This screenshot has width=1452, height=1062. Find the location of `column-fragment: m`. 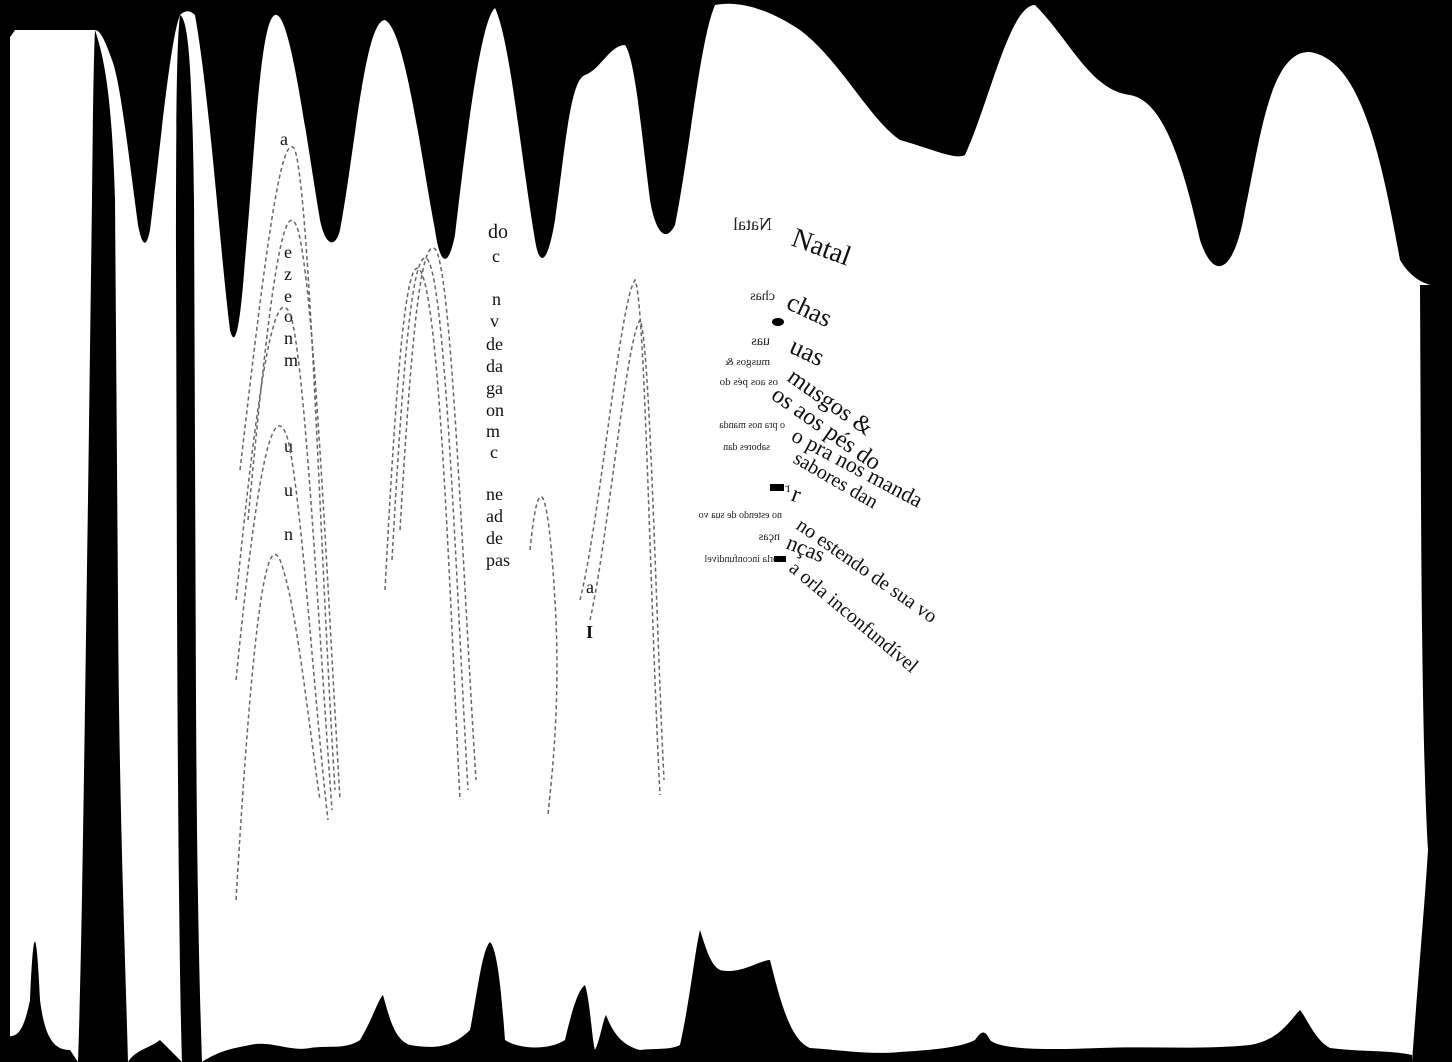

column-fragment: m is located at coordinates (493, 431).